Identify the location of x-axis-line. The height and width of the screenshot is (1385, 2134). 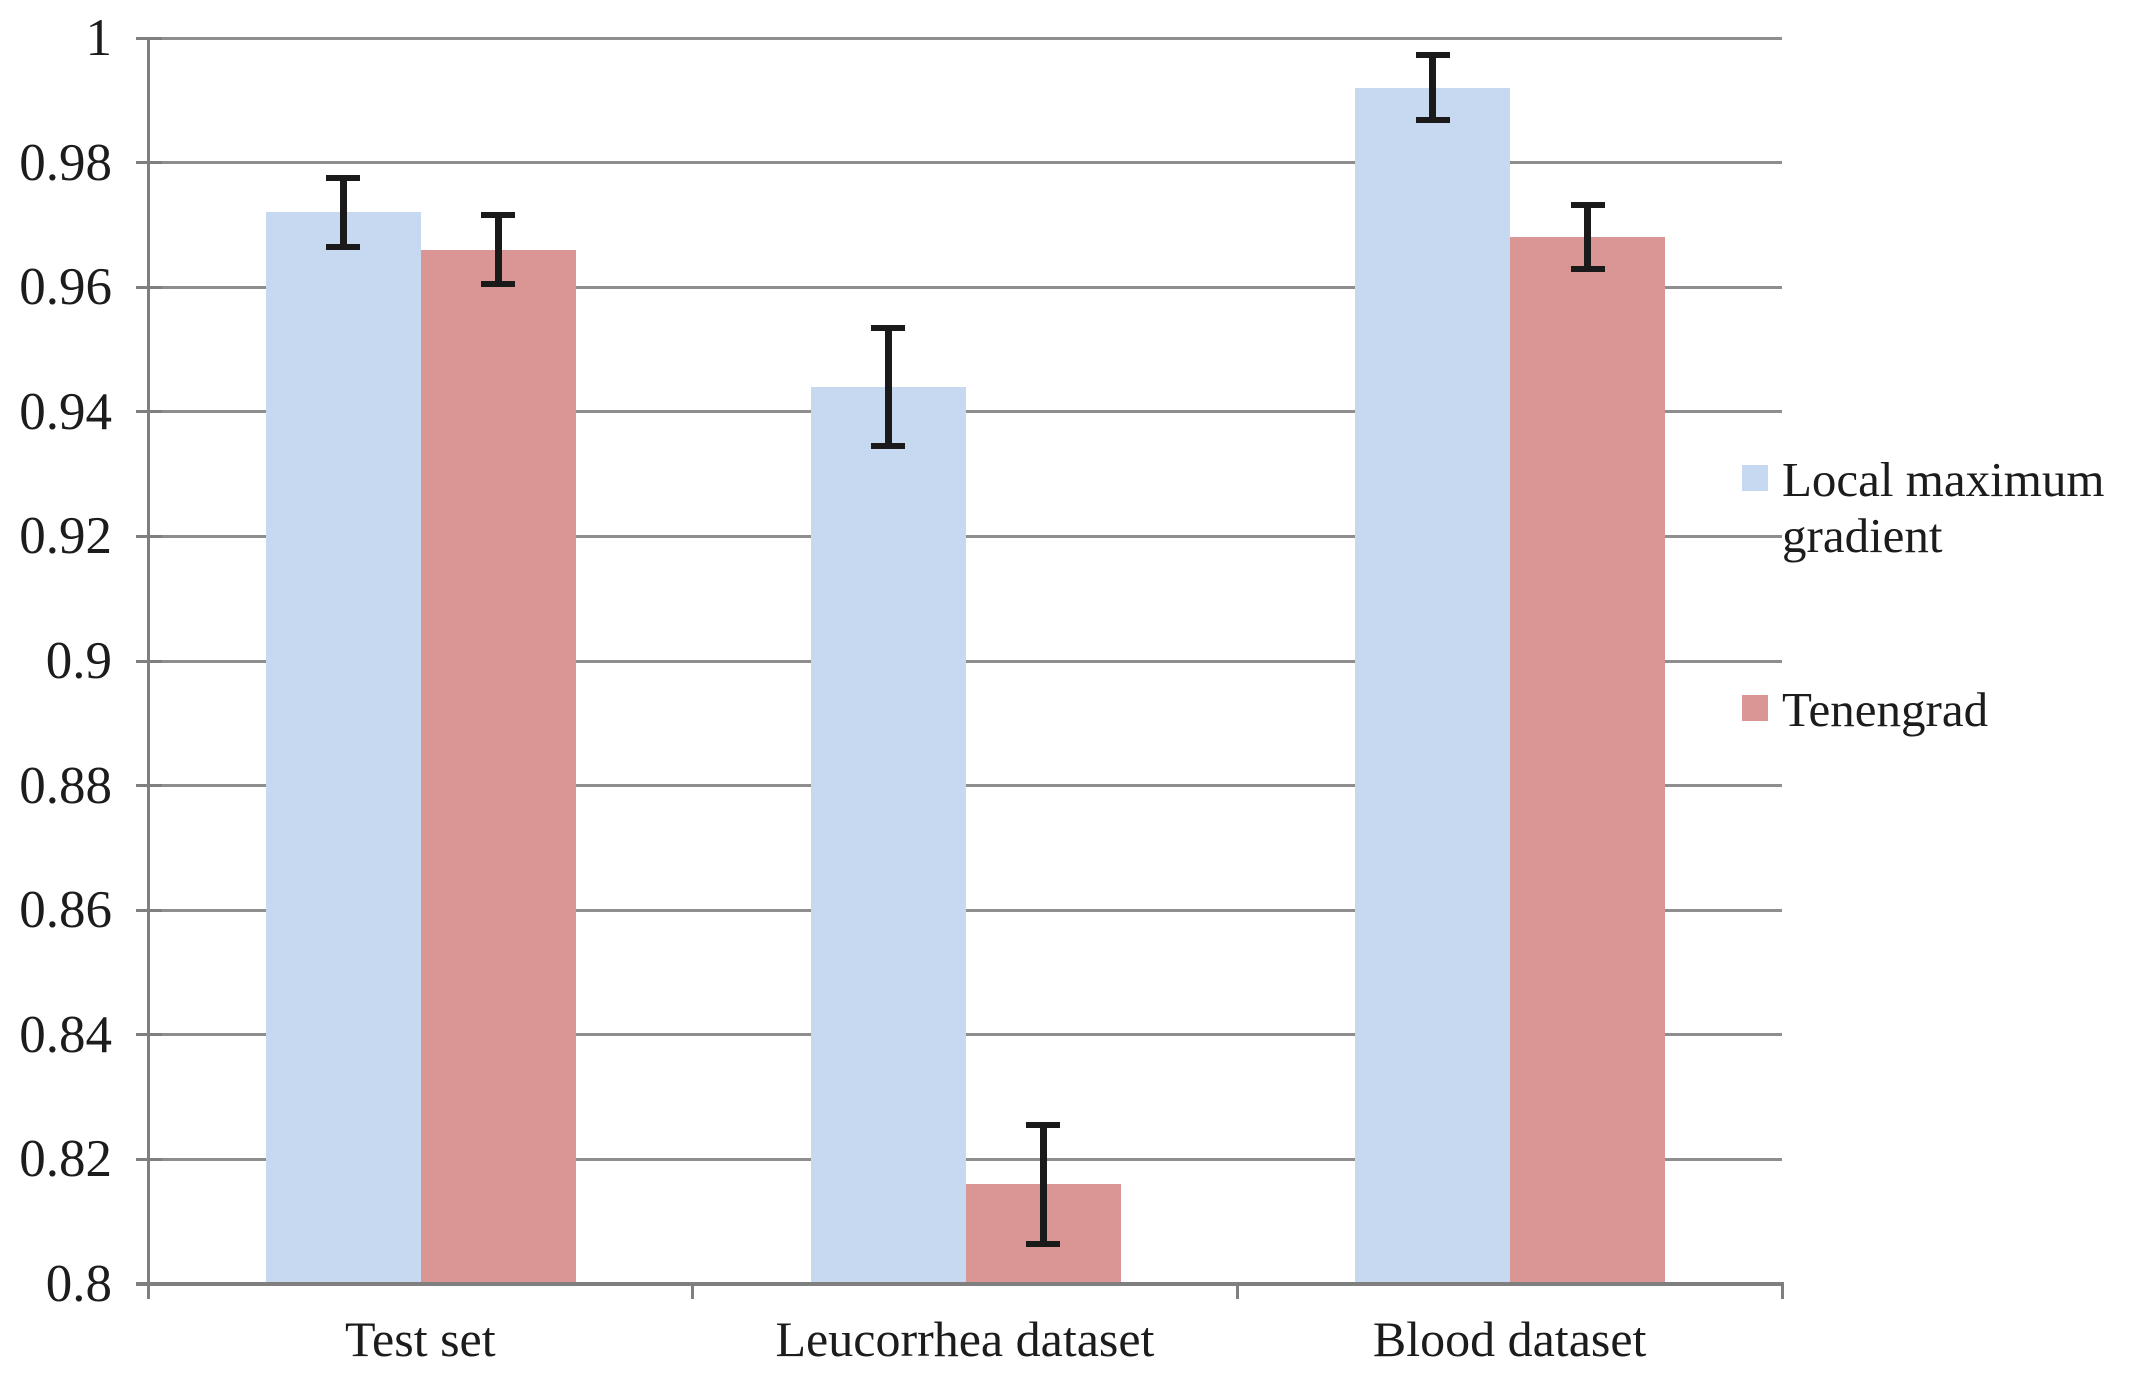
(959, 1284).